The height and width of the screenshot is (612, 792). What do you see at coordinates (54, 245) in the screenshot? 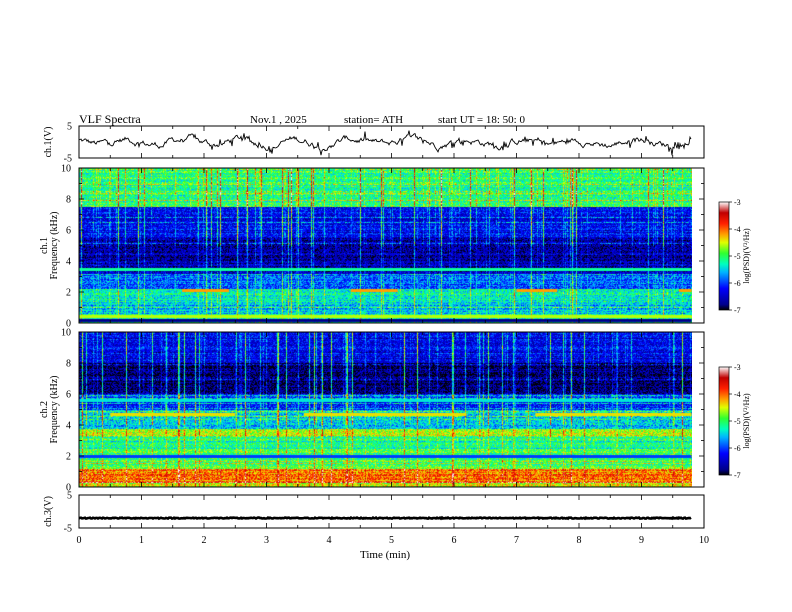
I see `ch1-spectrogram-ylabel-freq: Frequency (kHz)` at bounding box center [54, 245].